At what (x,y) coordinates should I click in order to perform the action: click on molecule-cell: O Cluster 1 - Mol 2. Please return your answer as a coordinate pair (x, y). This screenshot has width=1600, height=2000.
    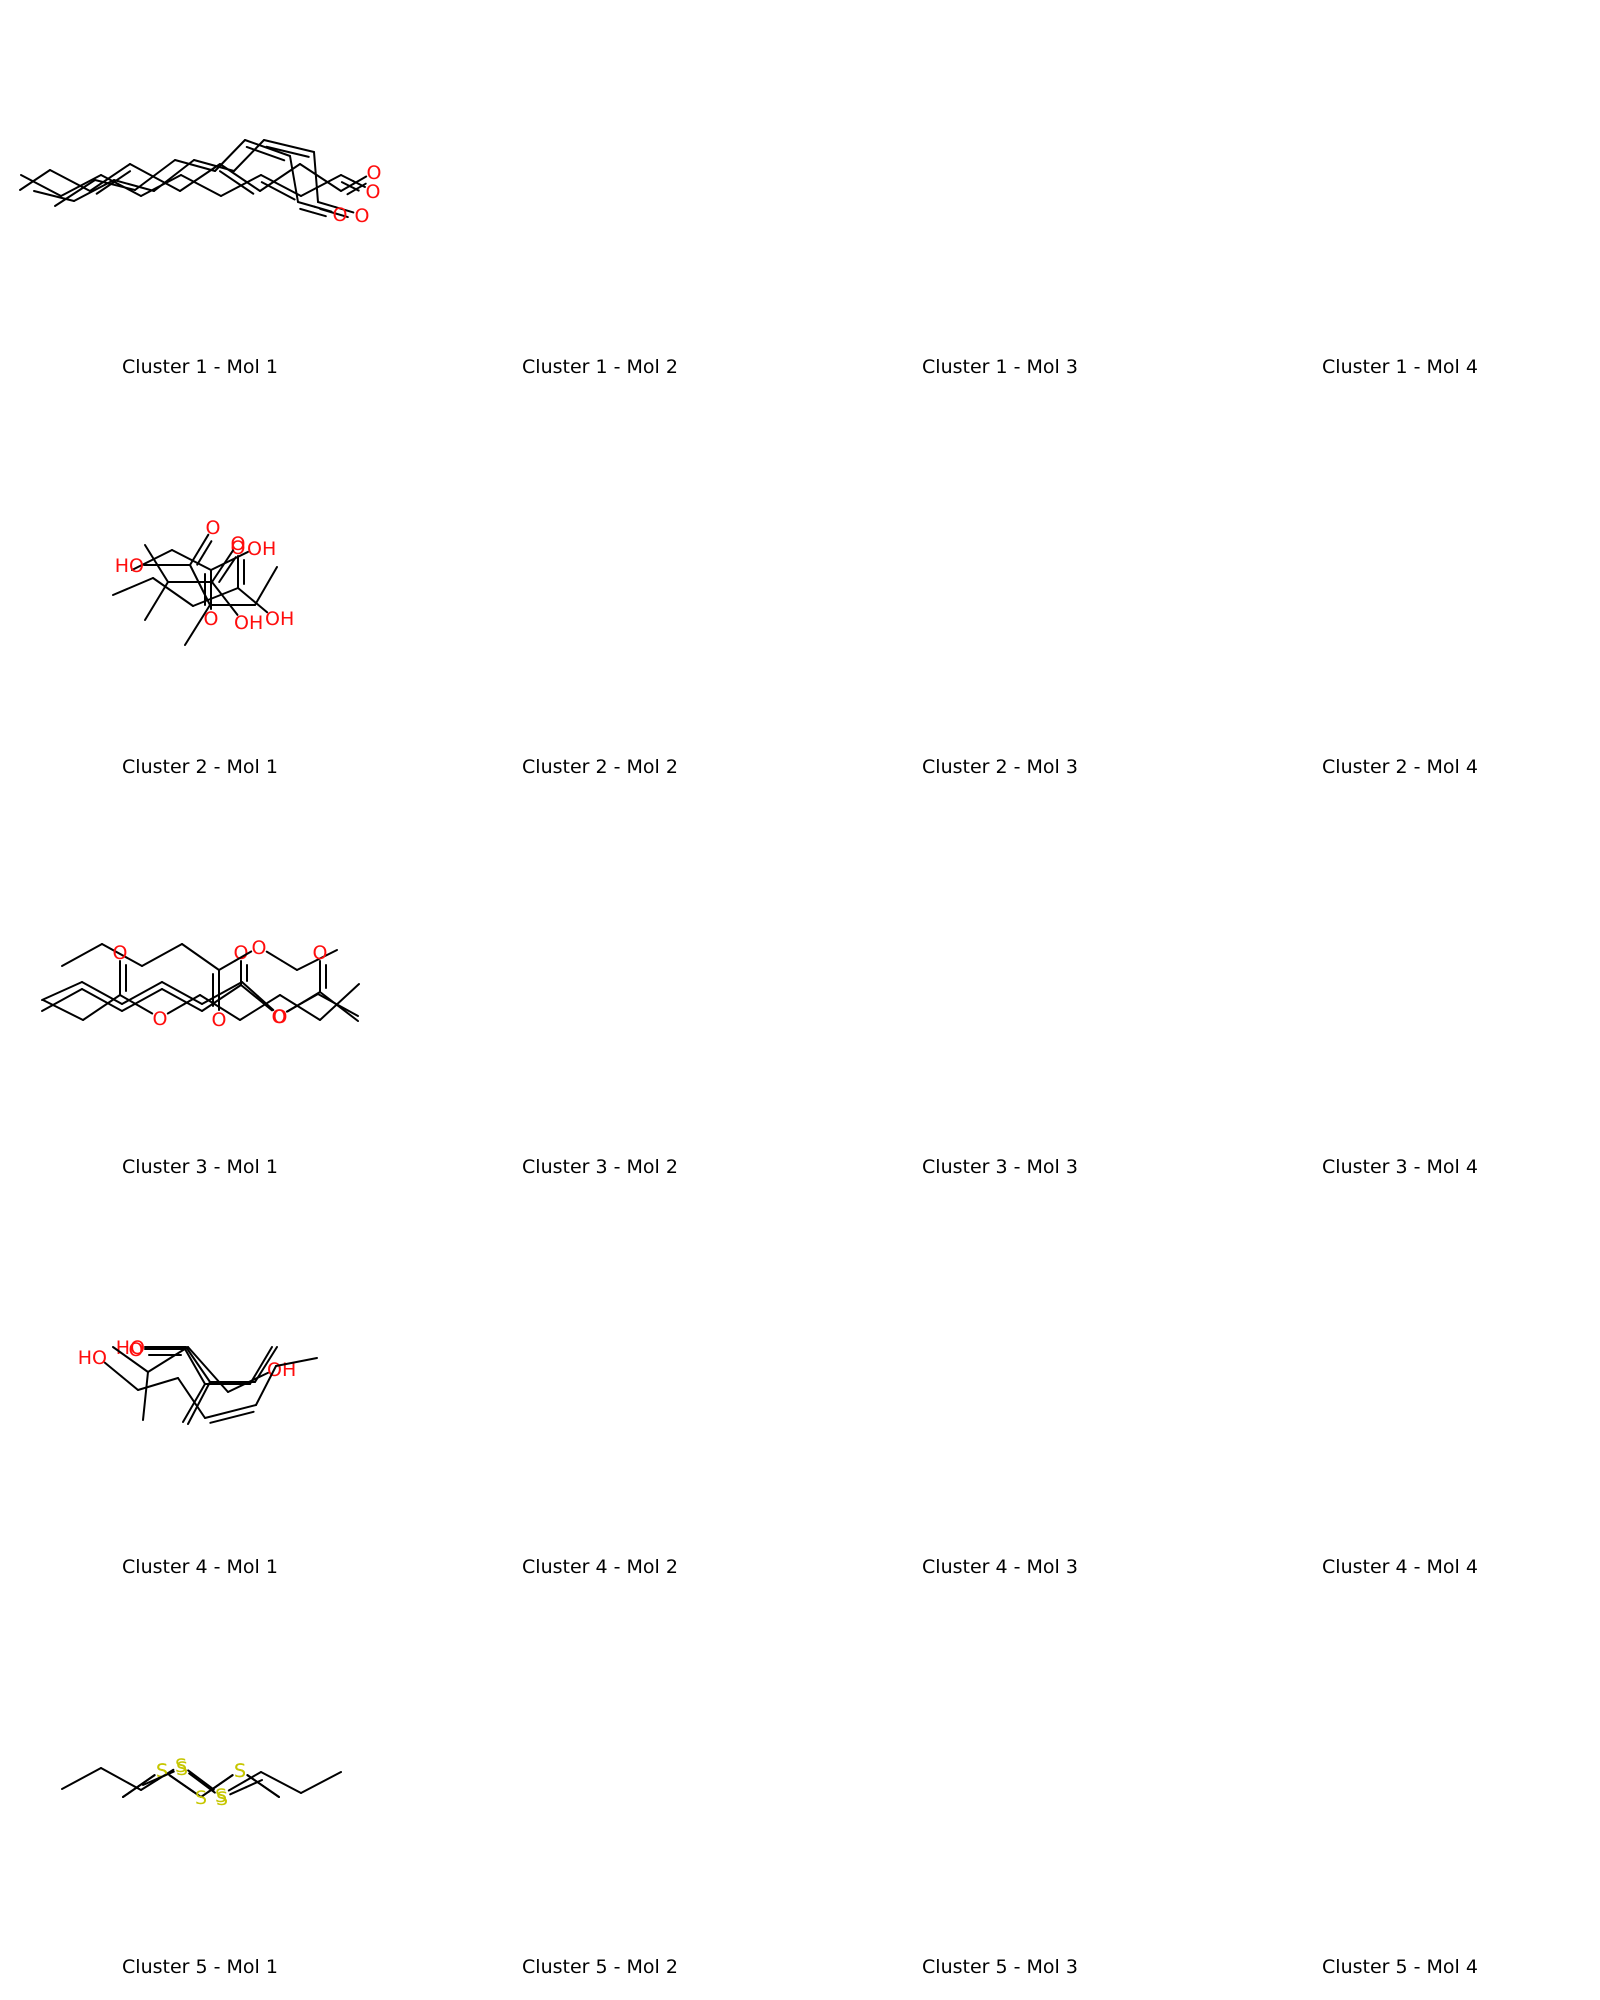
    Looking at the image, I should click on (416, 200).